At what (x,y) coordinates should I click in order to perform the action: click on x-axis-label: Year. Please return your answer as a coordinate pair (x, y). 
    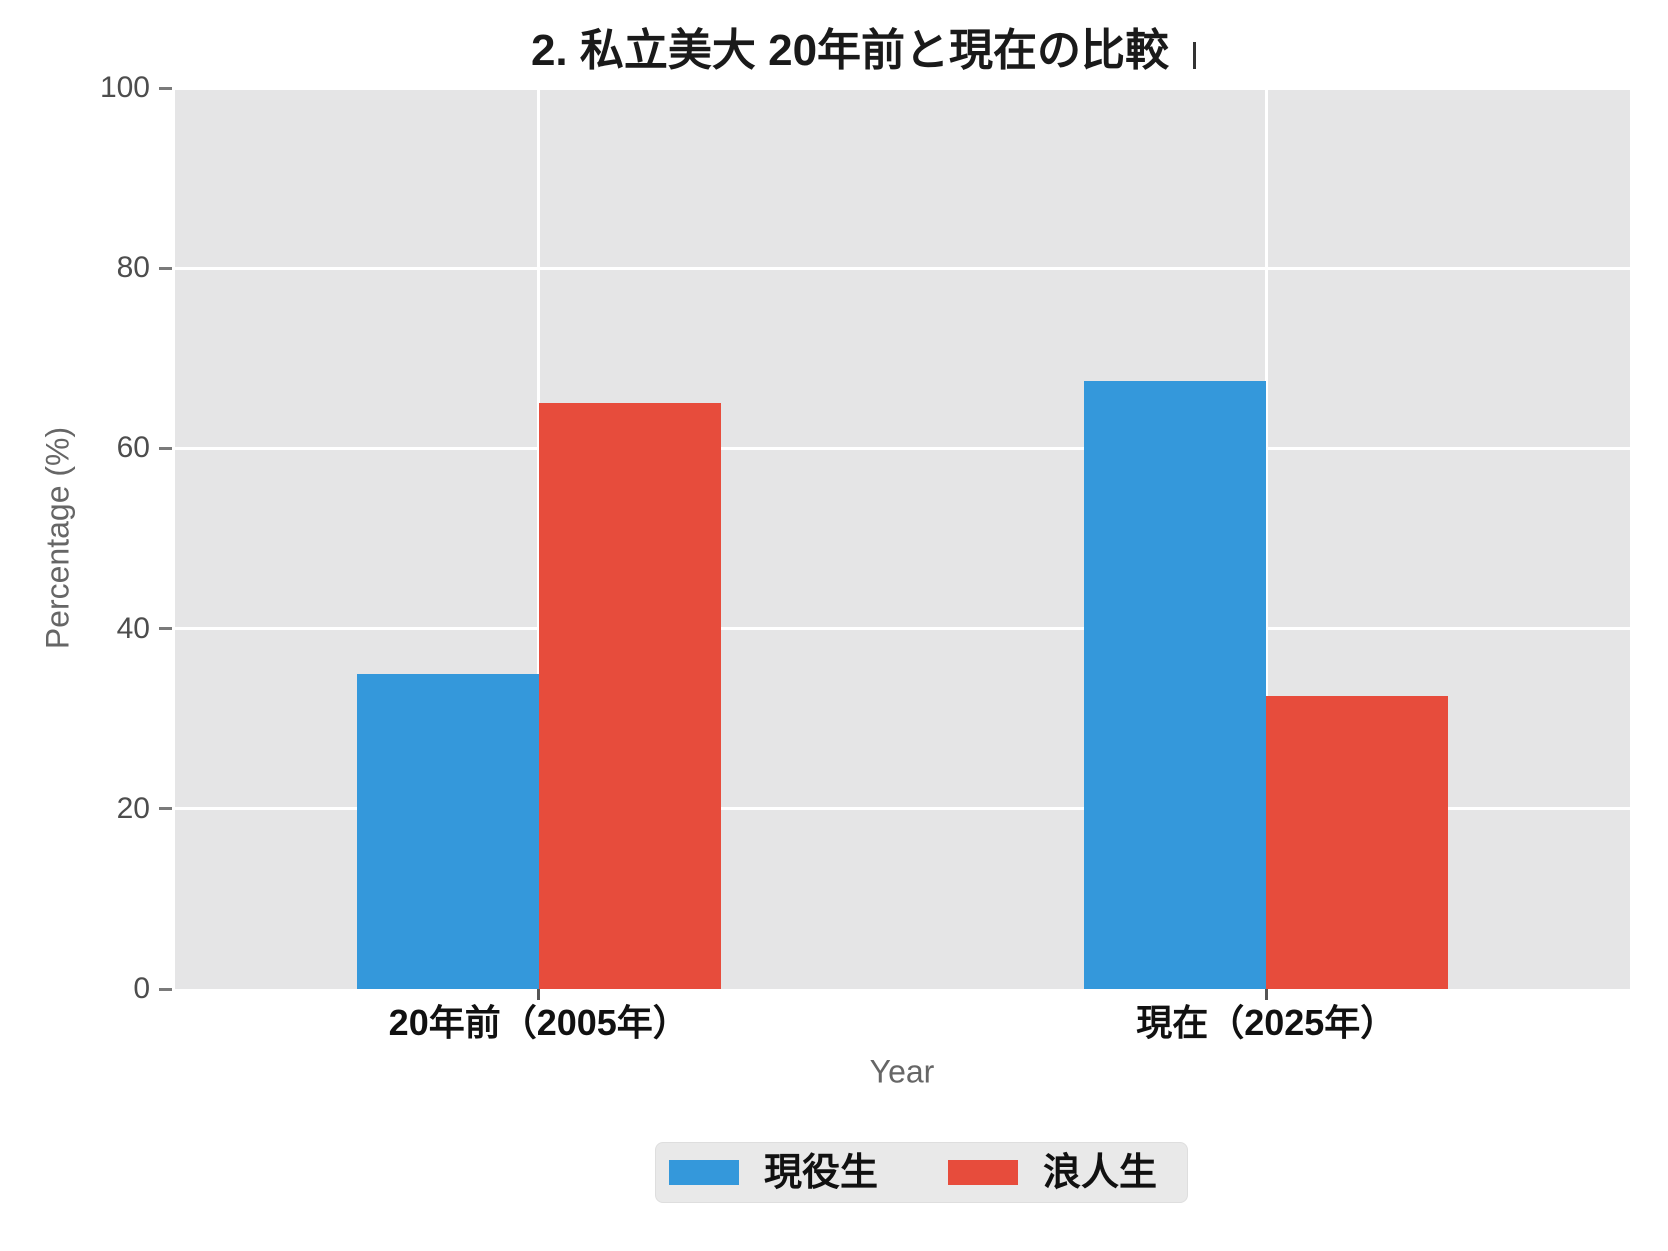
    Looking at the image, I should click on (902, 1071).